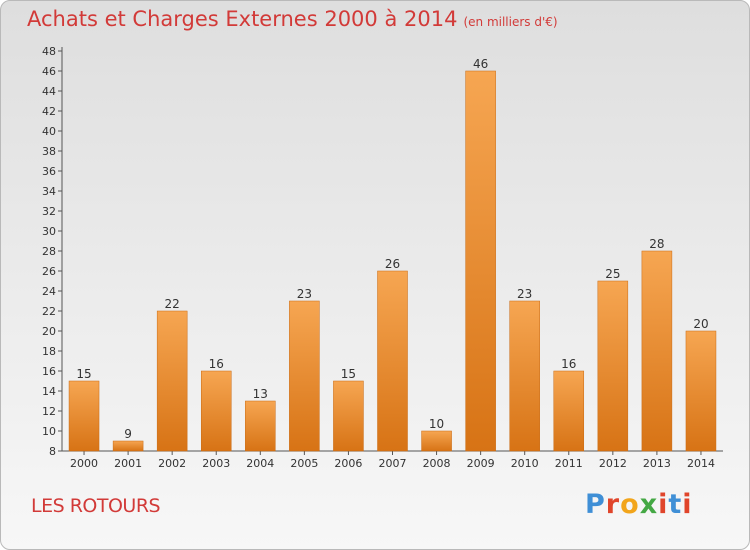 The image size is (750, 550). Describe the element at coordinates (49, 351) in the screenshot. I see `y-tick-label: 18` at that location.